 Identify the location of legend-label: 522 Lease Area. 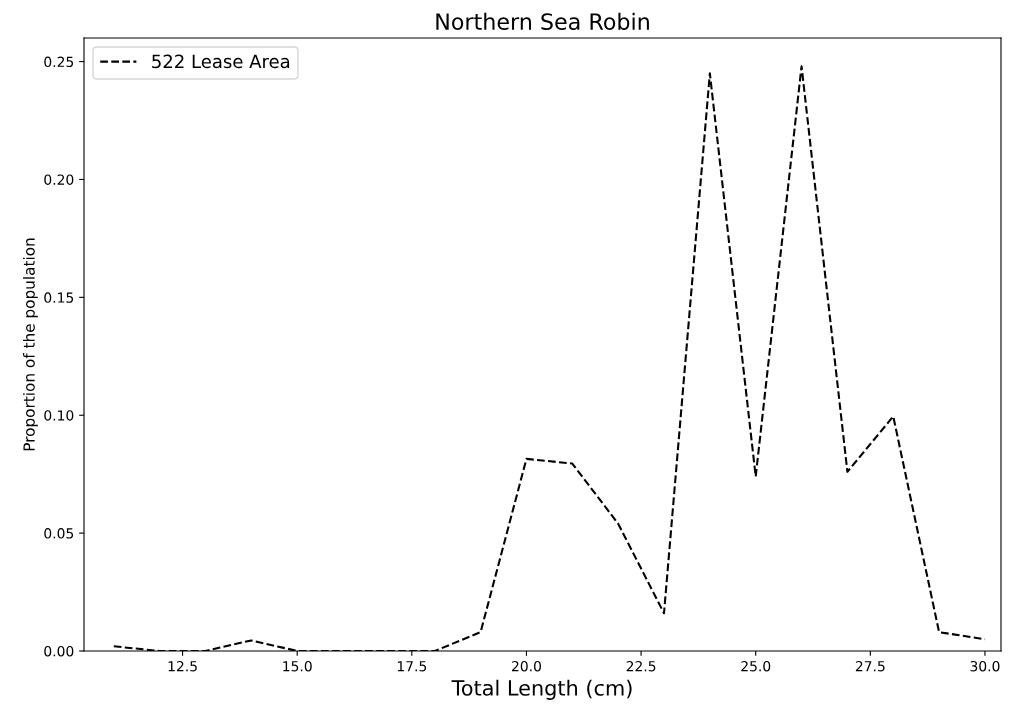
(221, 61).